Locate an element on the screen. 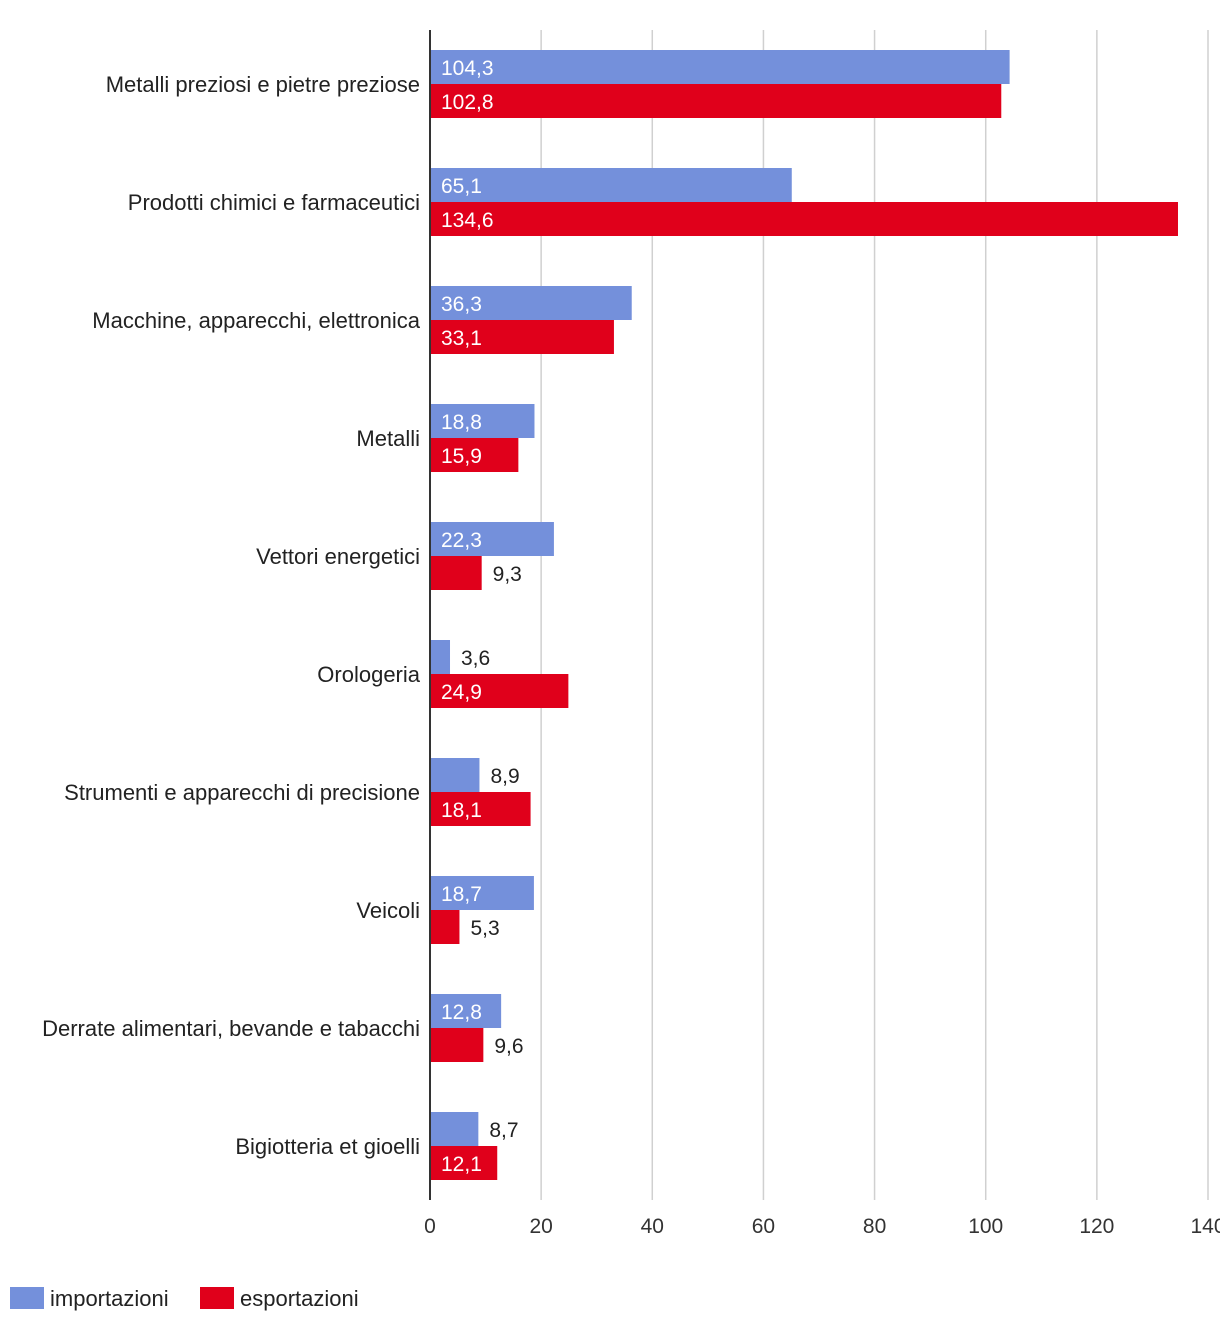  bar-value-label: 3,6 is located at coordinates (475, 658).